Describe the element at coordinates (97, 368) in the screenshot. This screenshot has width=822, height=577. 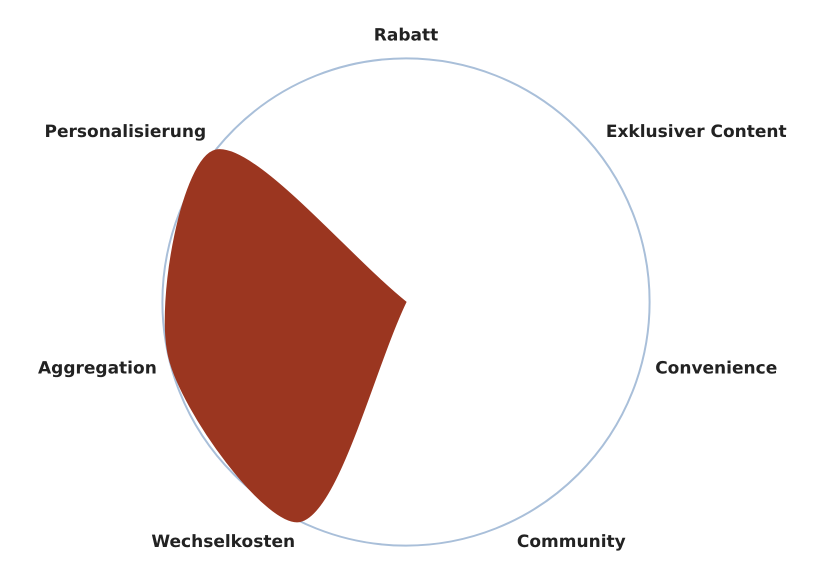
I see `spoke-label: Aggregation` at that location.